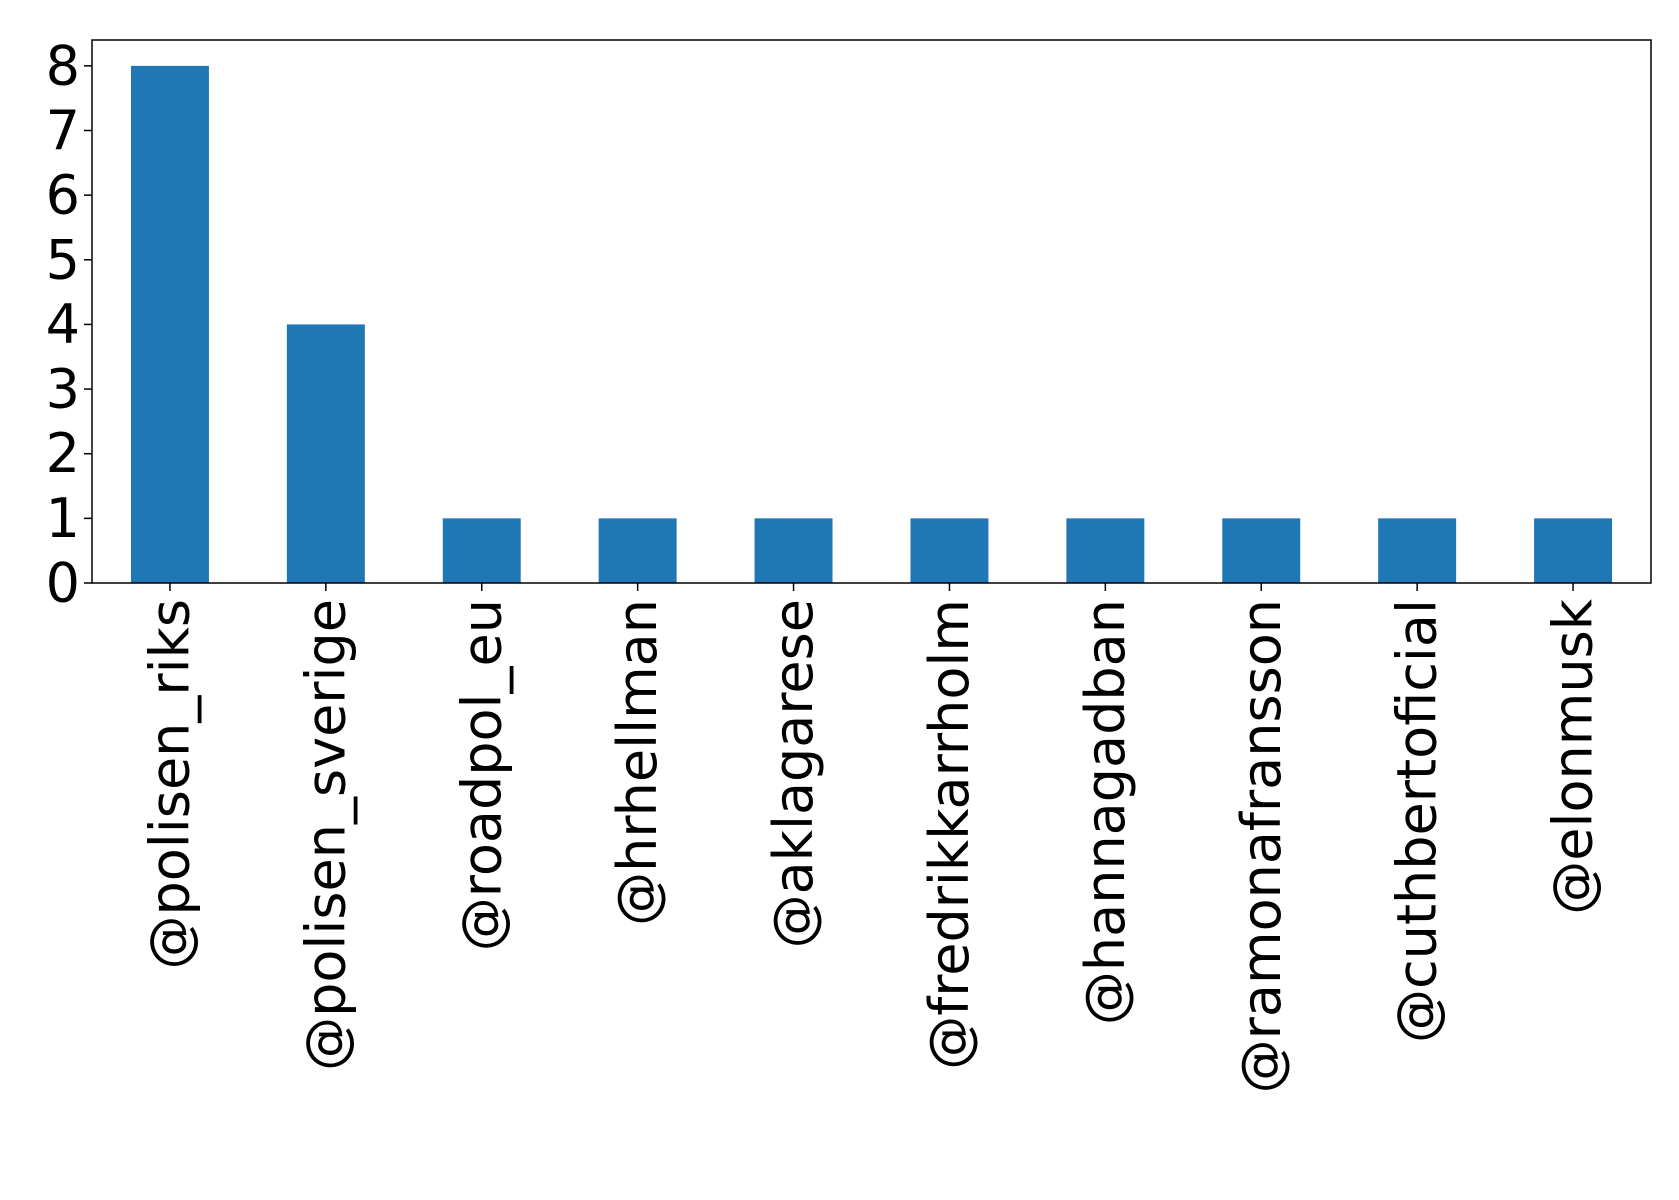 This screenshot has height=1200, width=1679. I want to click on y-tick-label: 4, so click(63, 324).